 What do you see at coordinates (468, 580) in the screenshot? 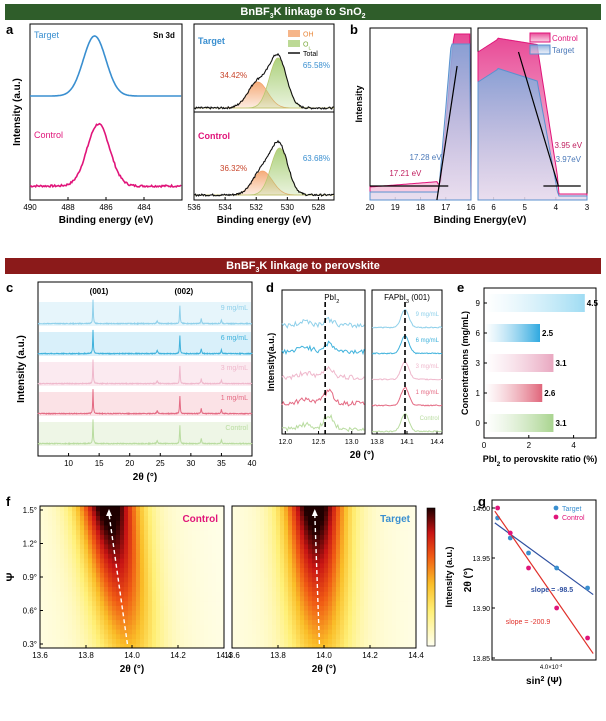
I see `y-axis-label: 2θ (°)` at bounding box center [468, 580].